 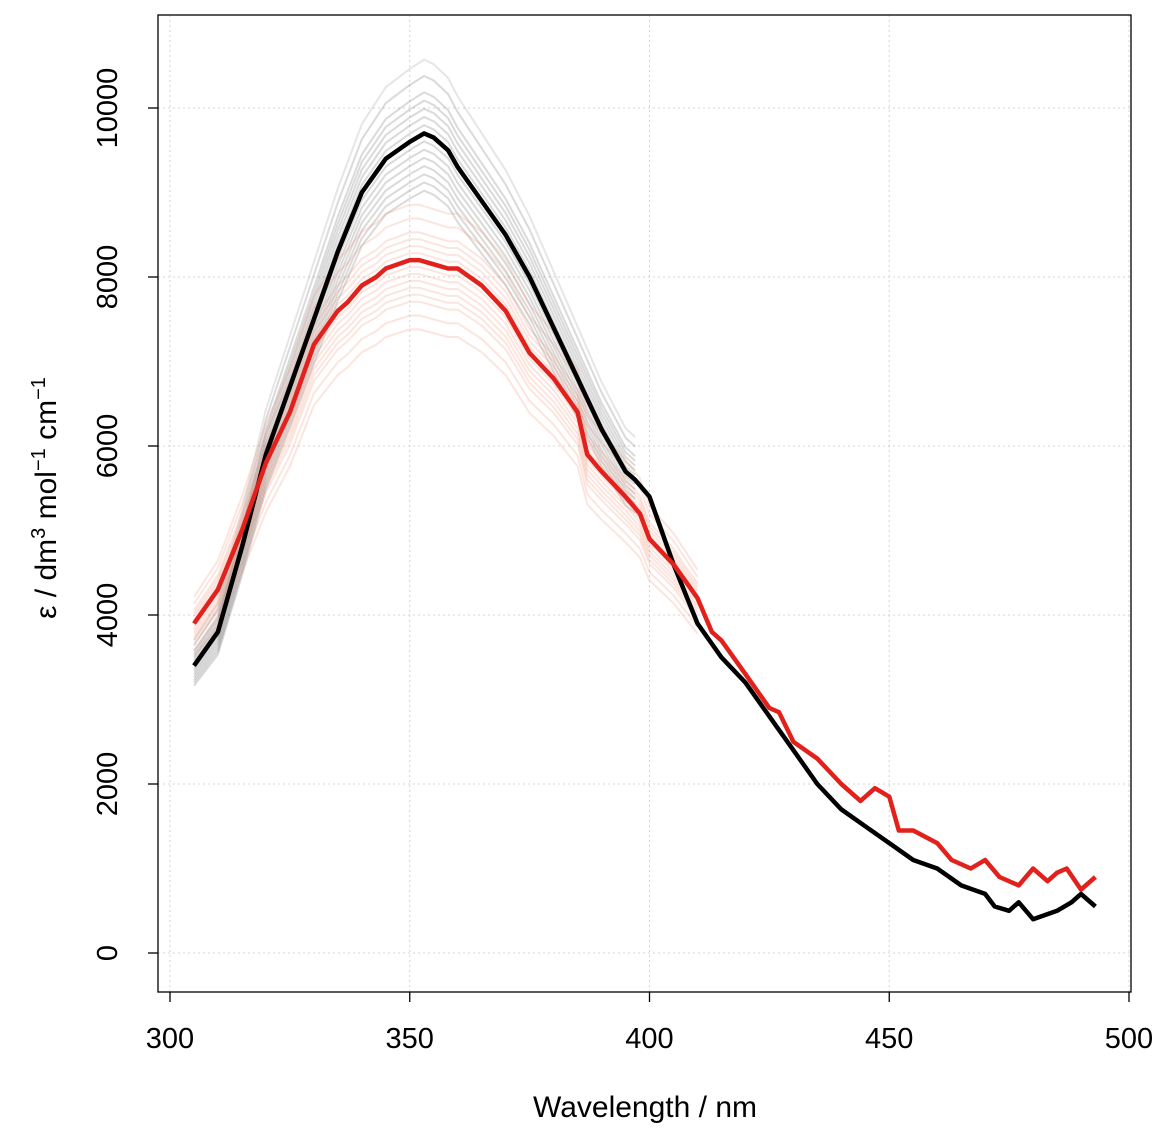 I want to click on x-tick-label: 500, so click(x=1129, y=1039).